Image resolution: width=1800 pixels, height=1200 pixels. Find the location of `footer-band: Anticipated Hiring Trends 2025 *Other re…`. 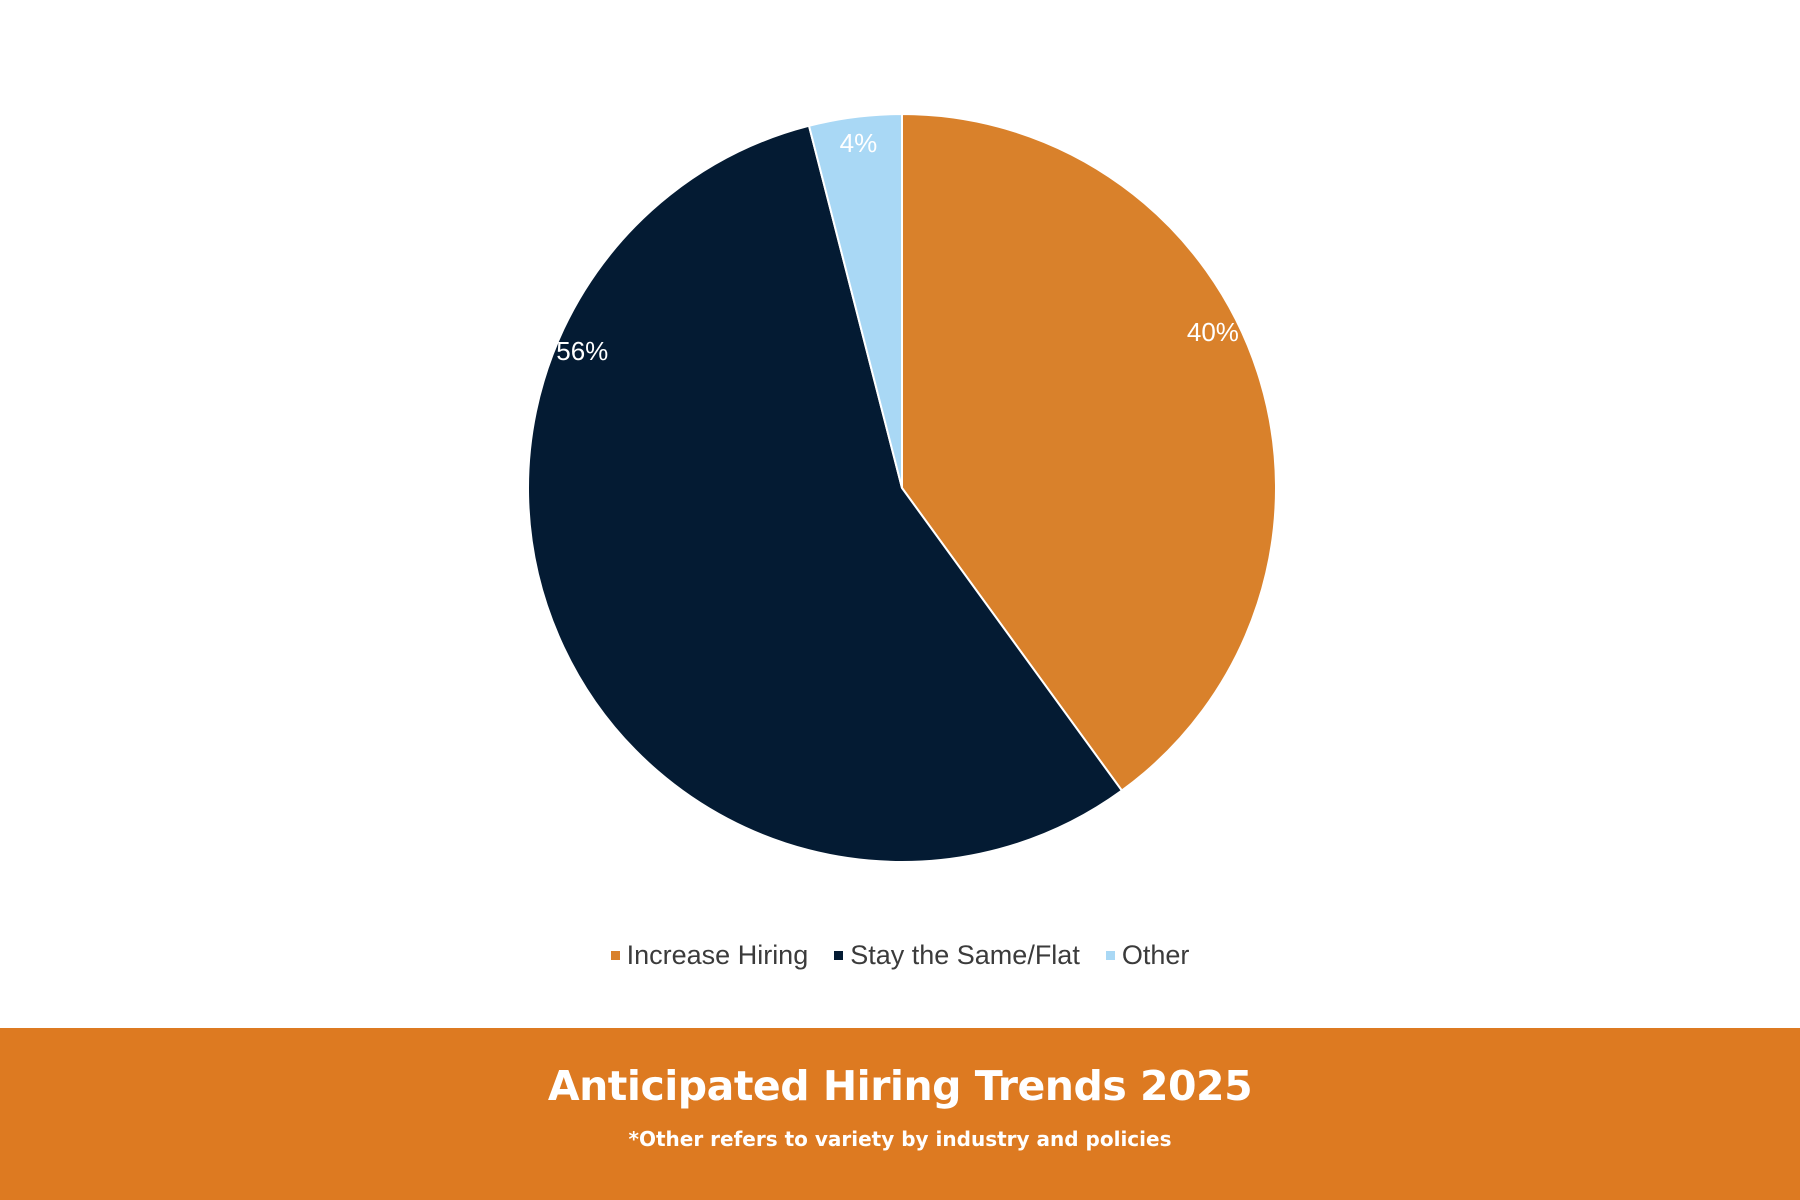

footer-band: Anticipated Hiring Trends 2025 *Other re… is located at coordinates (900, 1114).